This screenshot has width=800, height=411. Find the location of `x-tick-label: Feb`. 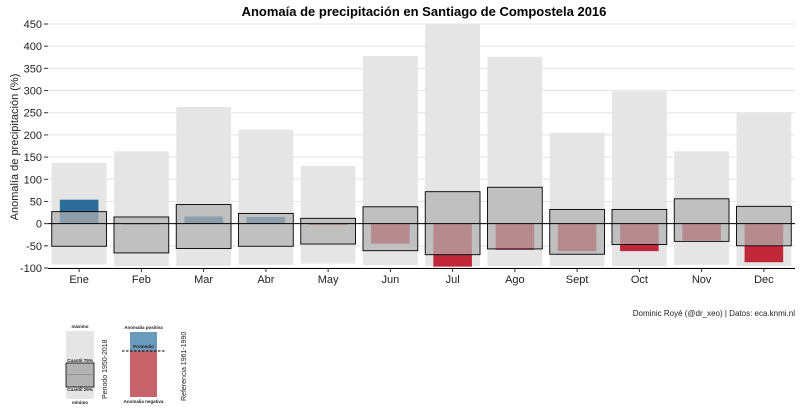

x-tick-label: Feb is located at coordinates (141, 280).